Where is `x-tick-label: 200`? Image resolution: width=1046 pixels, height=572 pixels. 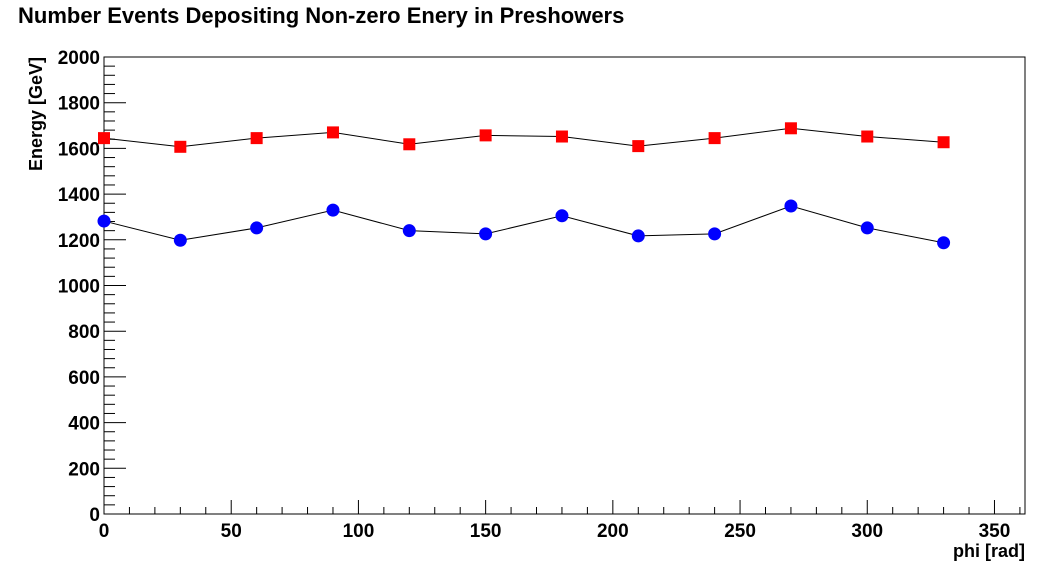
x-tick-label: 200 is located at coordinates (613, 531).